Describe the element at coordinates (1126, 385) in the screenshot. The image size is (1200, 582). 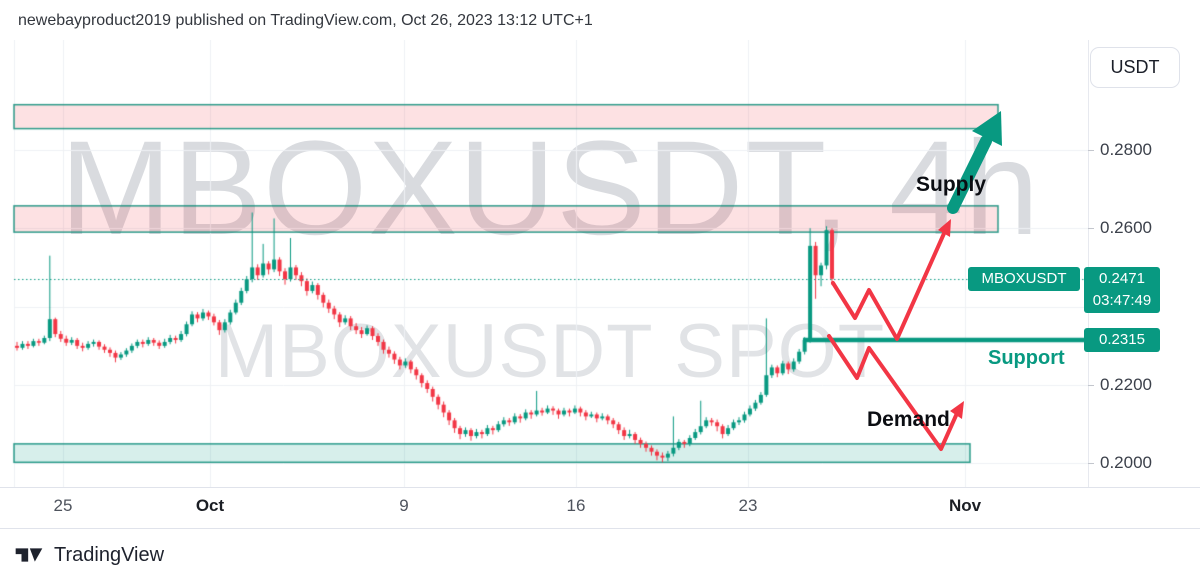
I see `price-axis-label: 0.2200` at that location.